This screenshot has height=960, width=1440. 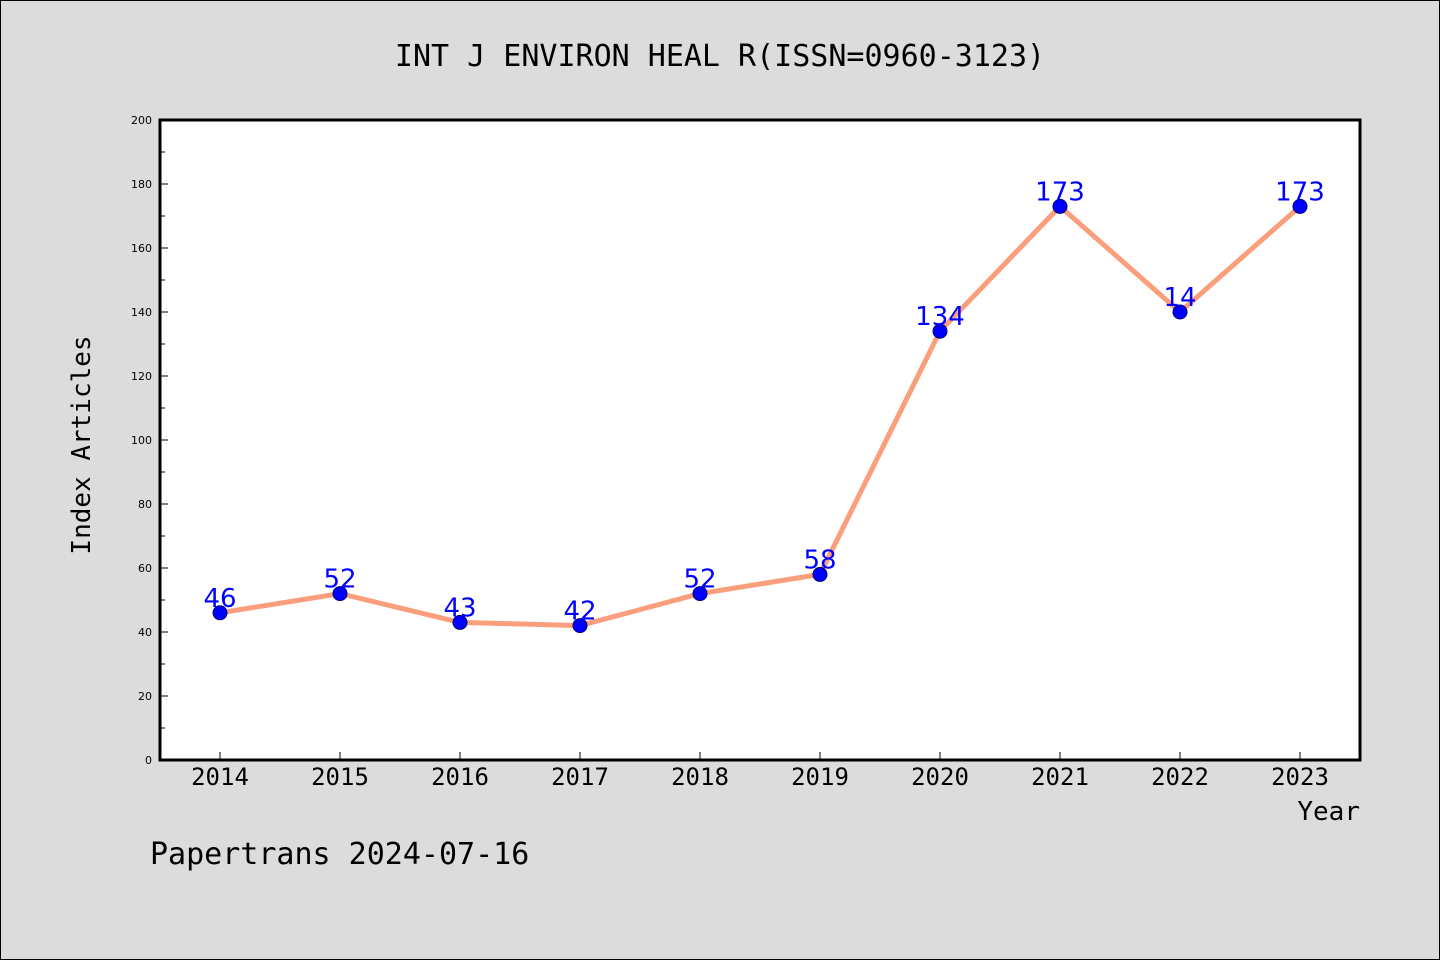 What do you see at coordinates (1328, 812) in the screenshot?
I see `x-axis-label: Year` at bounding box center [1328, 812].